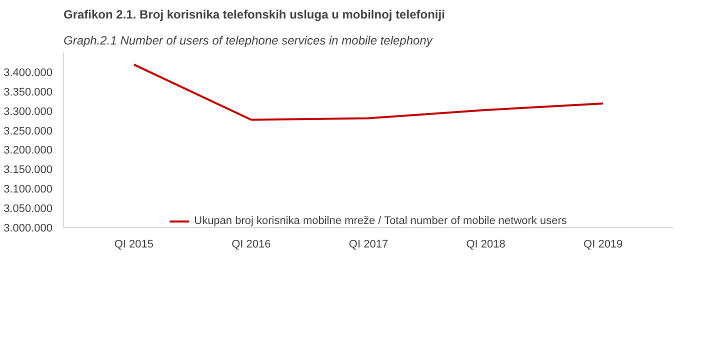  Describe the element at coordinates (28, 170) in the screenshot. I see `y-tick-label: 3.150.000` at that location.